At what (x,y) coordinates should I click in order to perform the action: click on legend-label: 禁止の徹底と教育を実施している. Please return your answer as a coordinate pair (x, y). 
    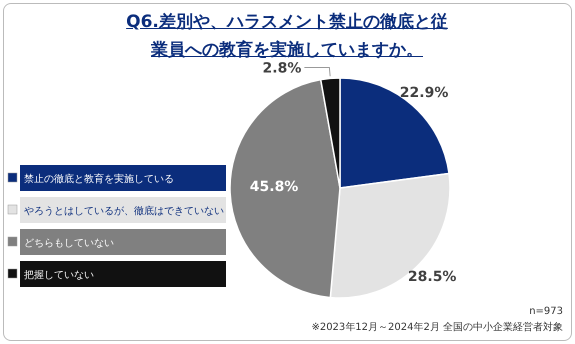
    Looking at the image, I should click on (99, 179).